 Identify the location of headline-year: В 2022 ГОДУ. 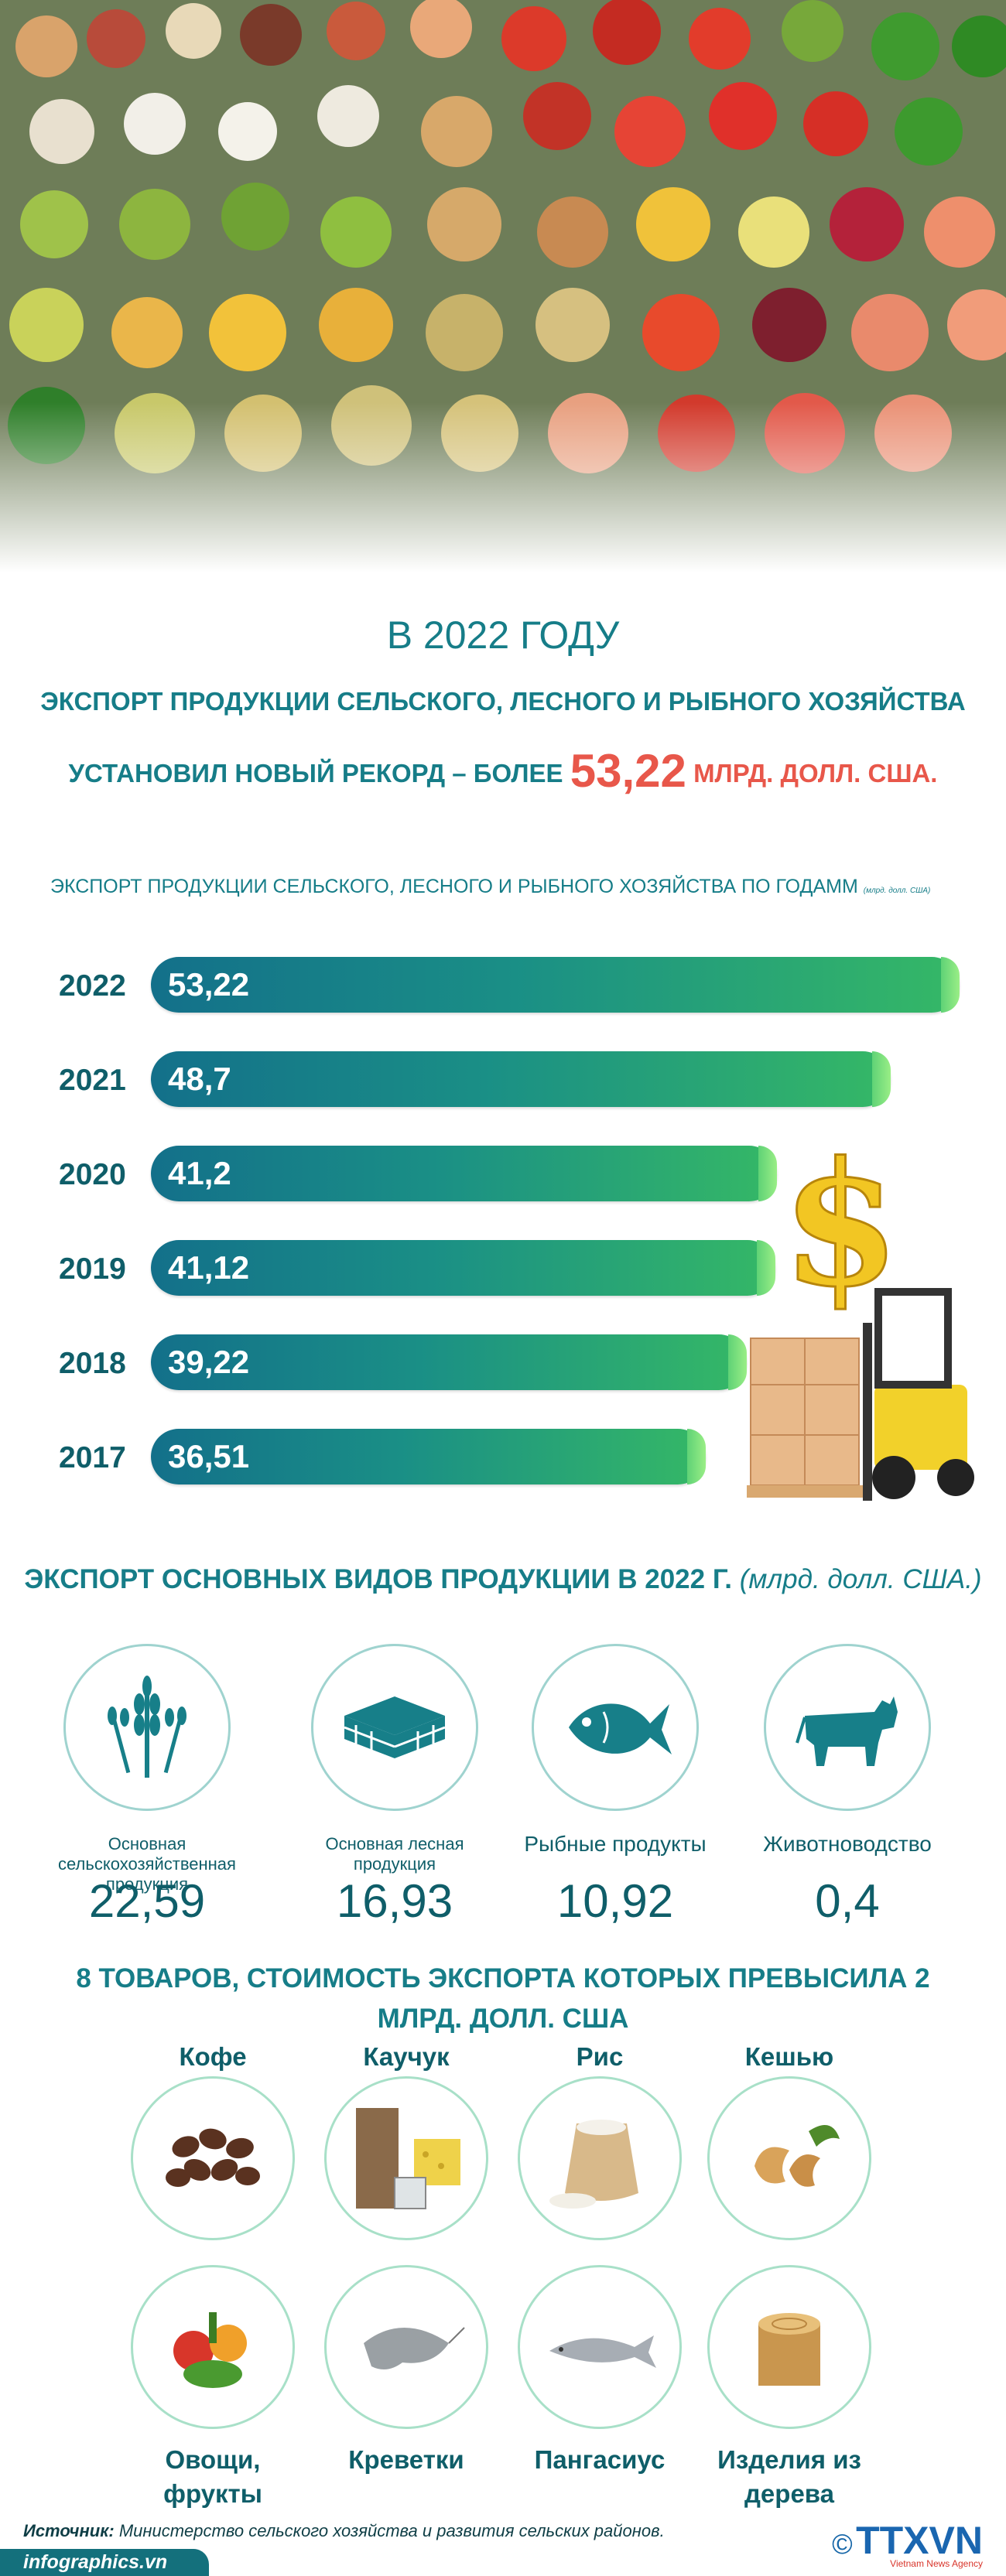
(503, 635).